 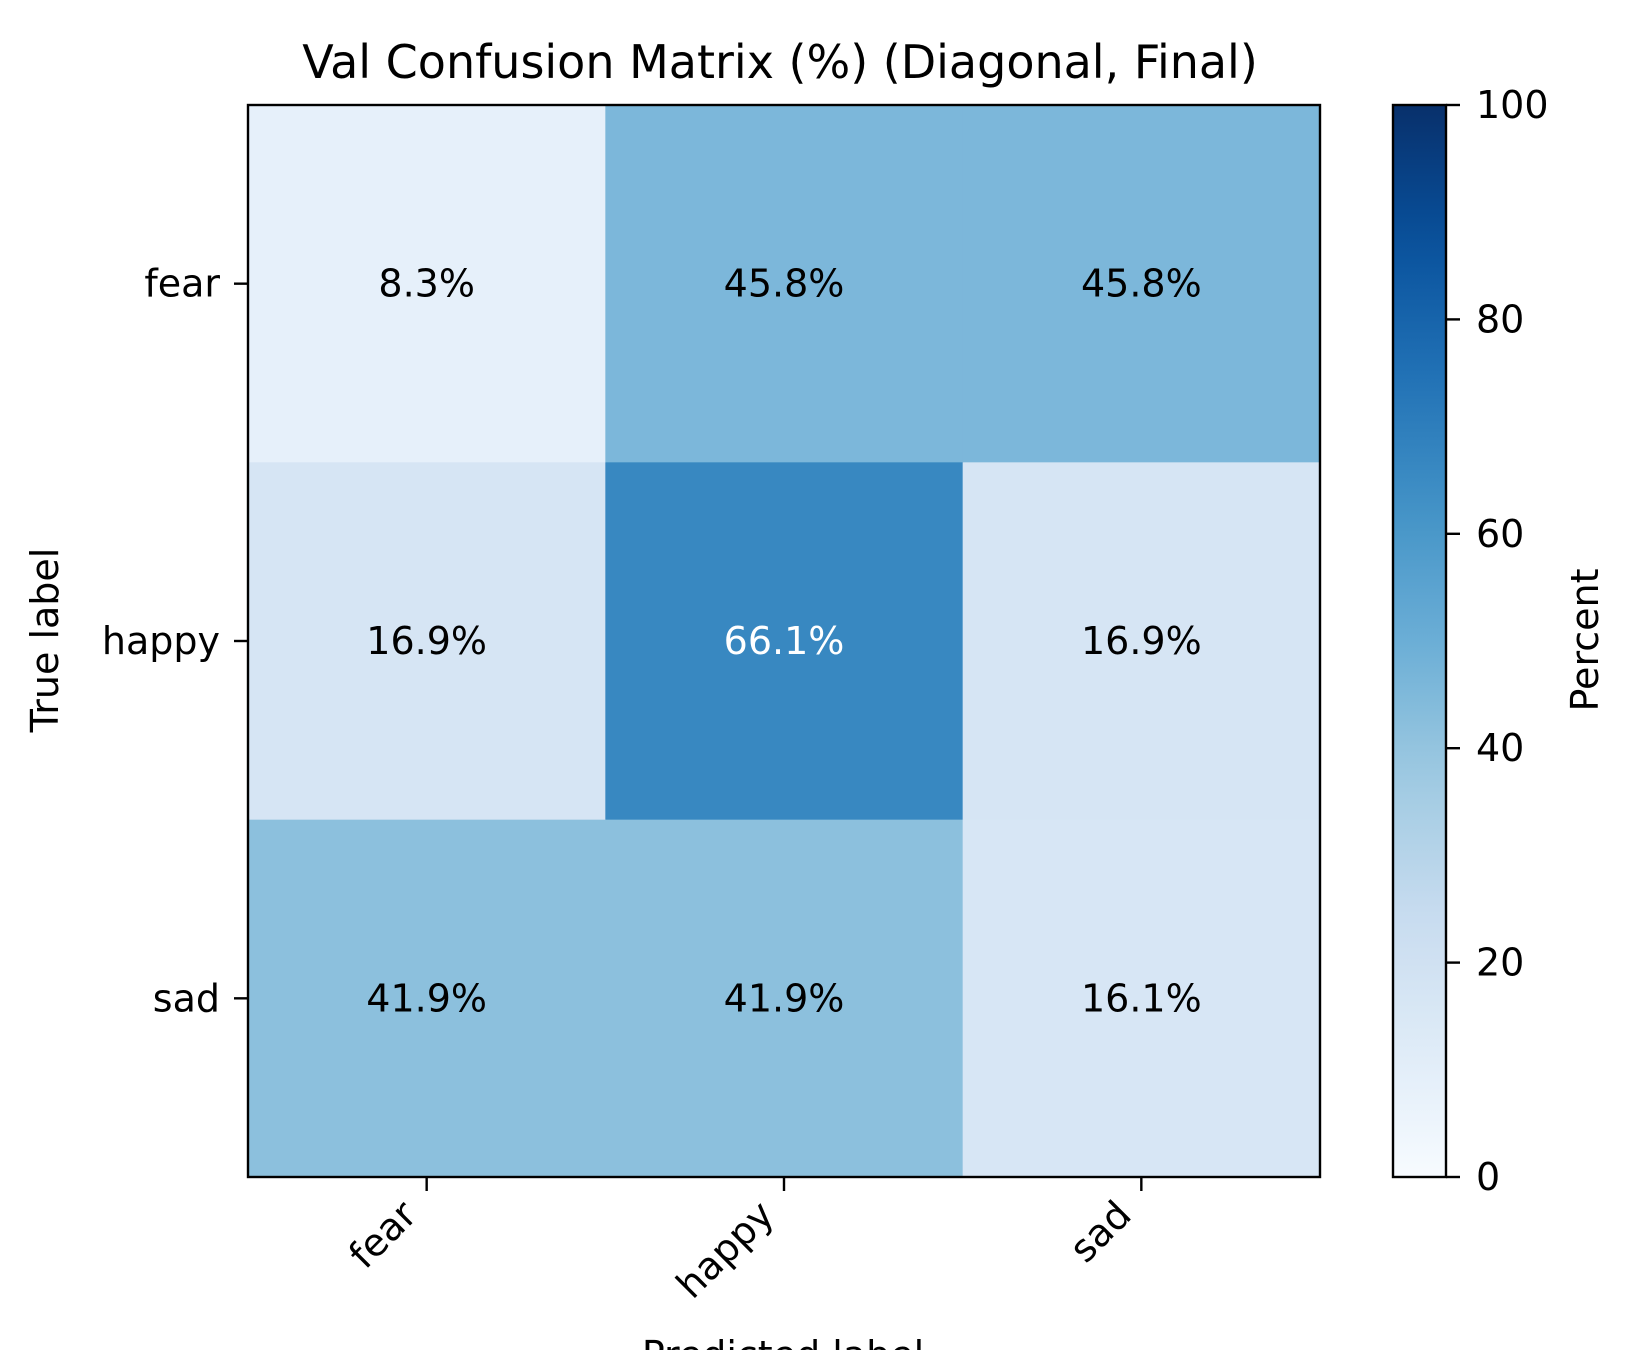 I want to click on colorbar-tick-label: 80, so click(x=1500, y=319).